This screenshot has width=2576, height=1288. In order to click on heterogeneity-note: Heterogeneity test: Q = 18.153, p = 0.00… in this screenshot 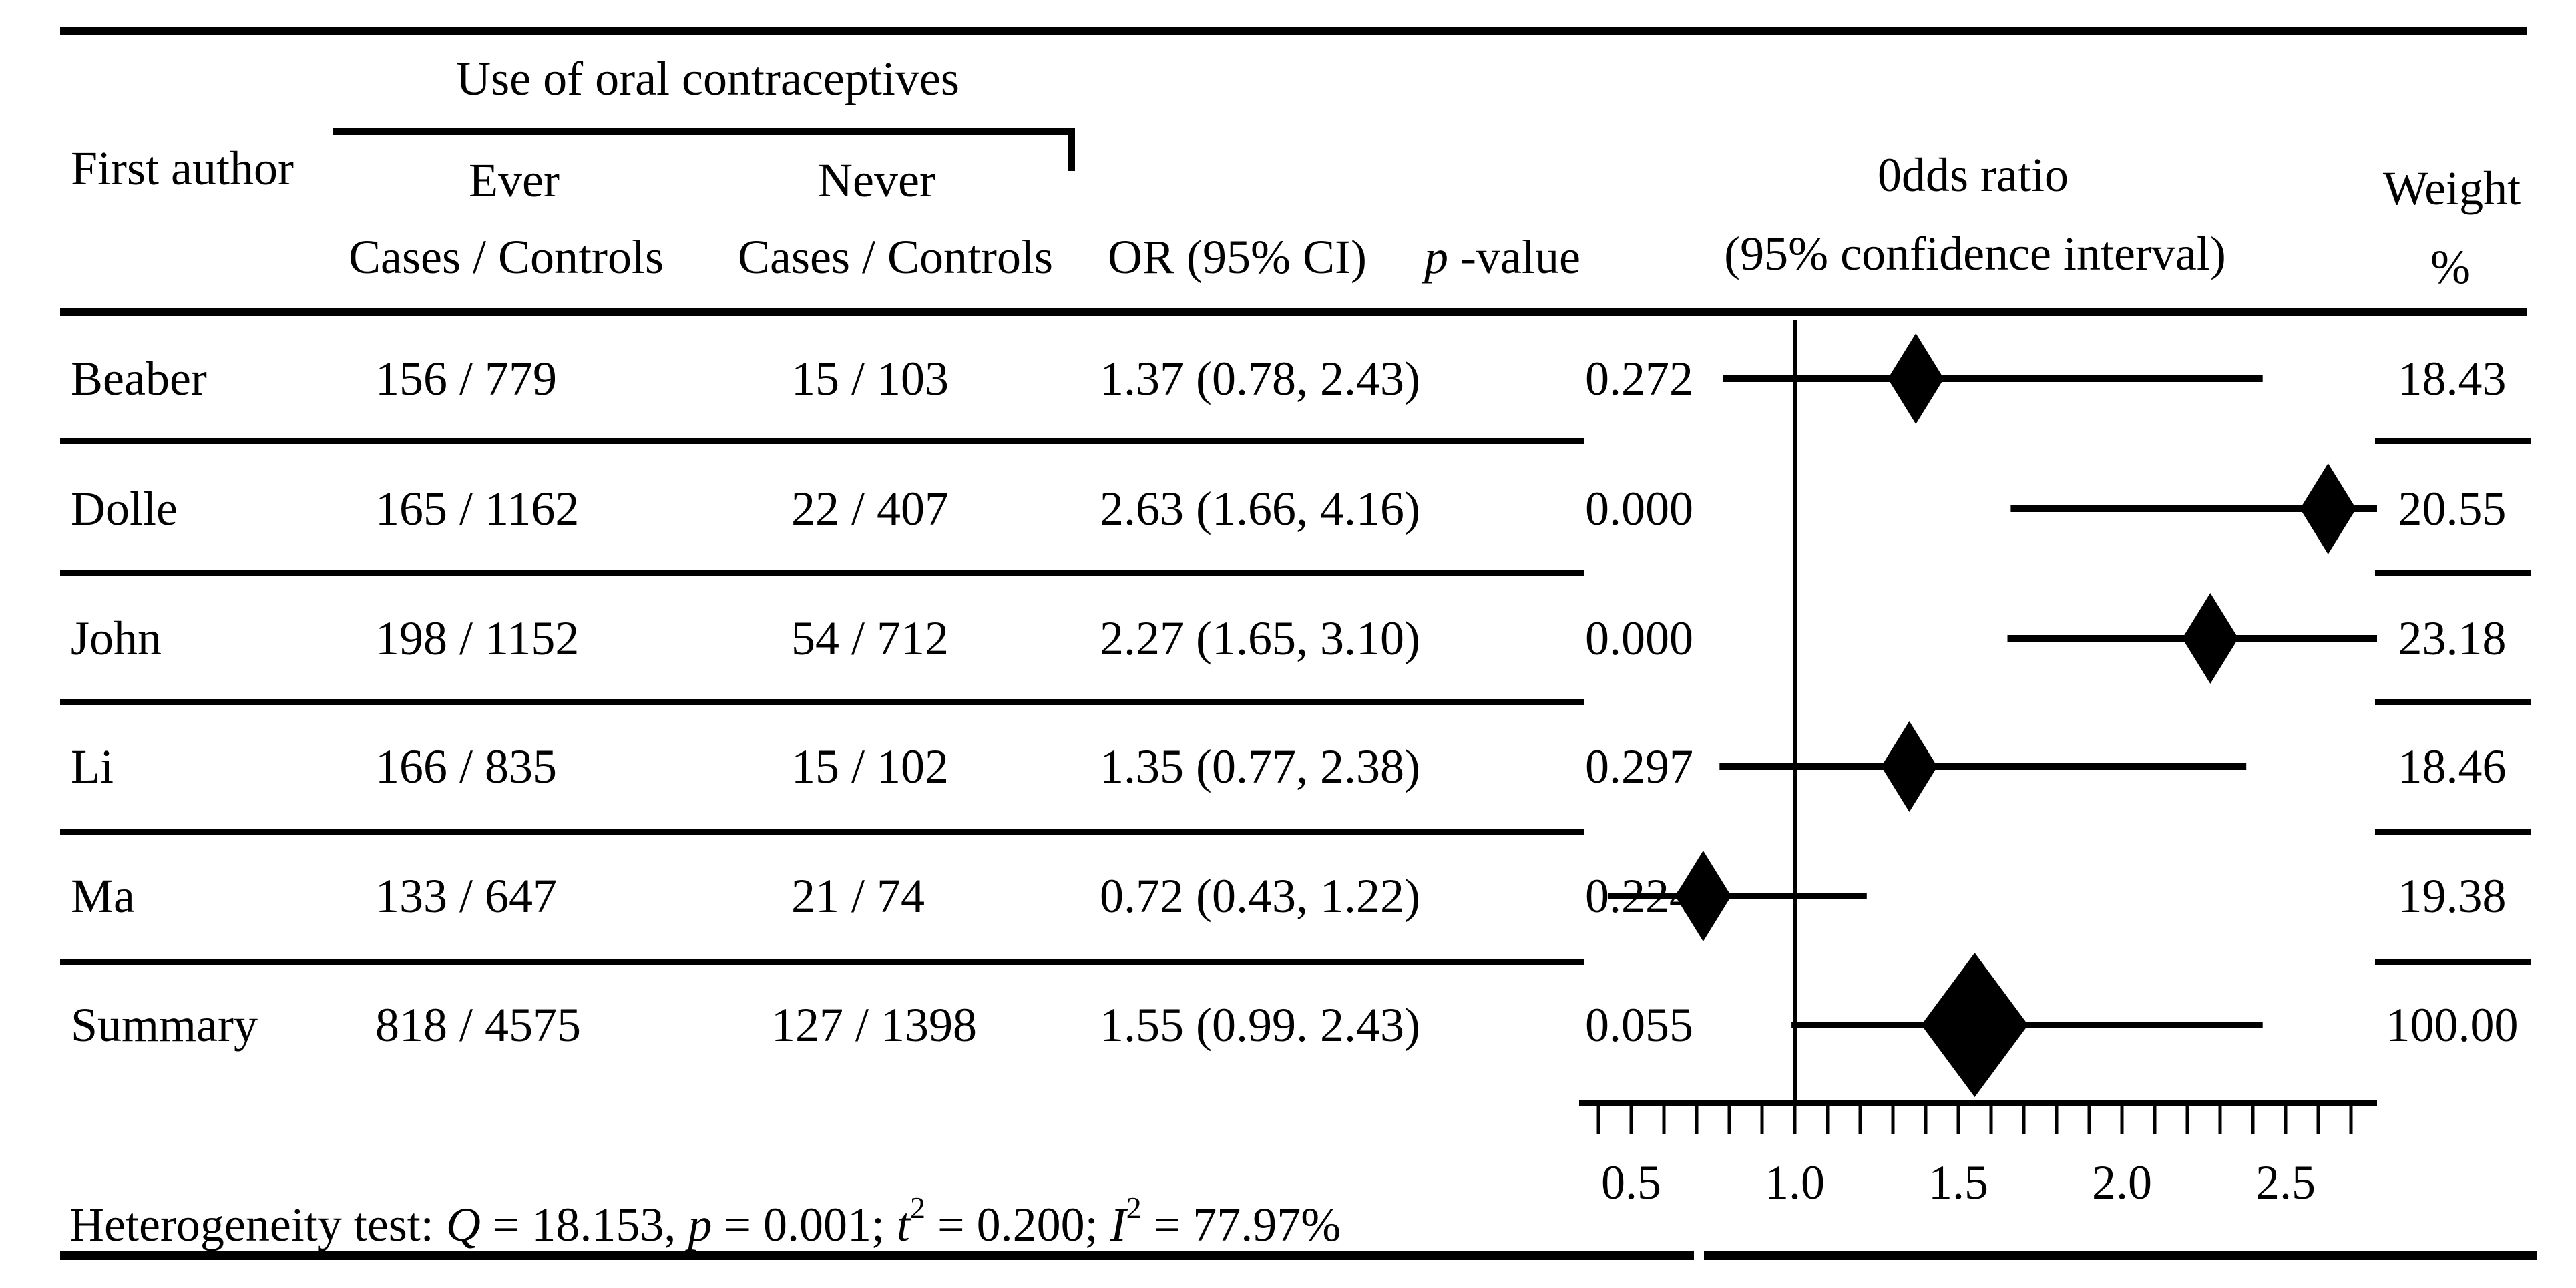, I will do `click(705, 1221)`.